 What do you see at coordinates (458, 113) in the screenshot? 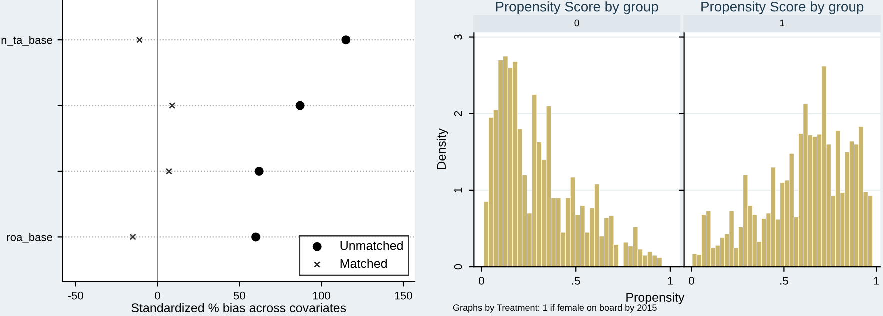
I see `y-tick-label: 2` at bounding box center [458, 113].